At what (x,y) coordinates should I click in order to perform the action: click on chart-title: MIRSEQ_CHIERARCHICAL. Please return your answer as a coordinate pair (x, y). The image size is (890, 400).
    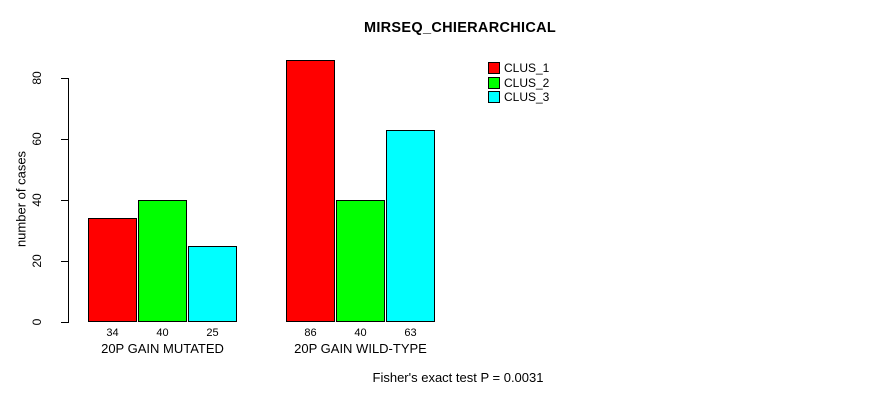
    Looking at the image, I should click on (460, 28).